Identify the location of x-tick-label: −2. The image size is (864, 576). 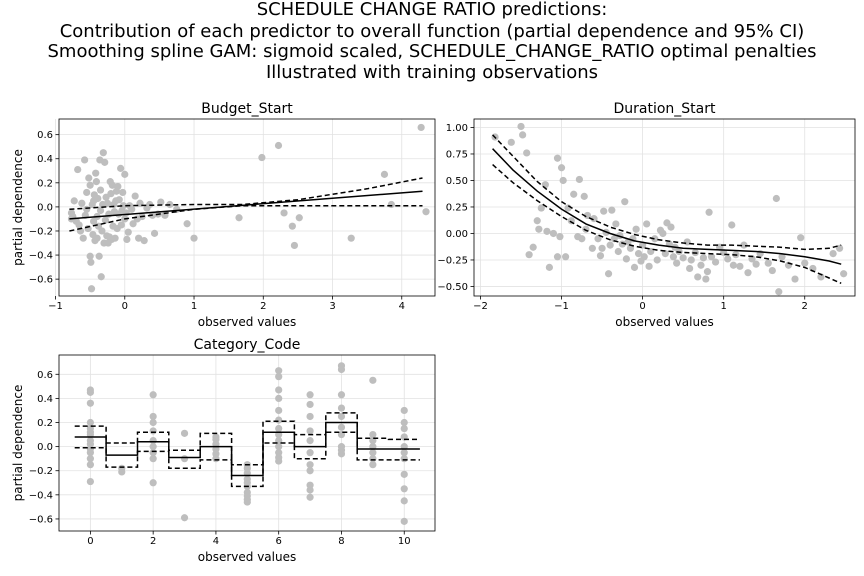
(480, 306).